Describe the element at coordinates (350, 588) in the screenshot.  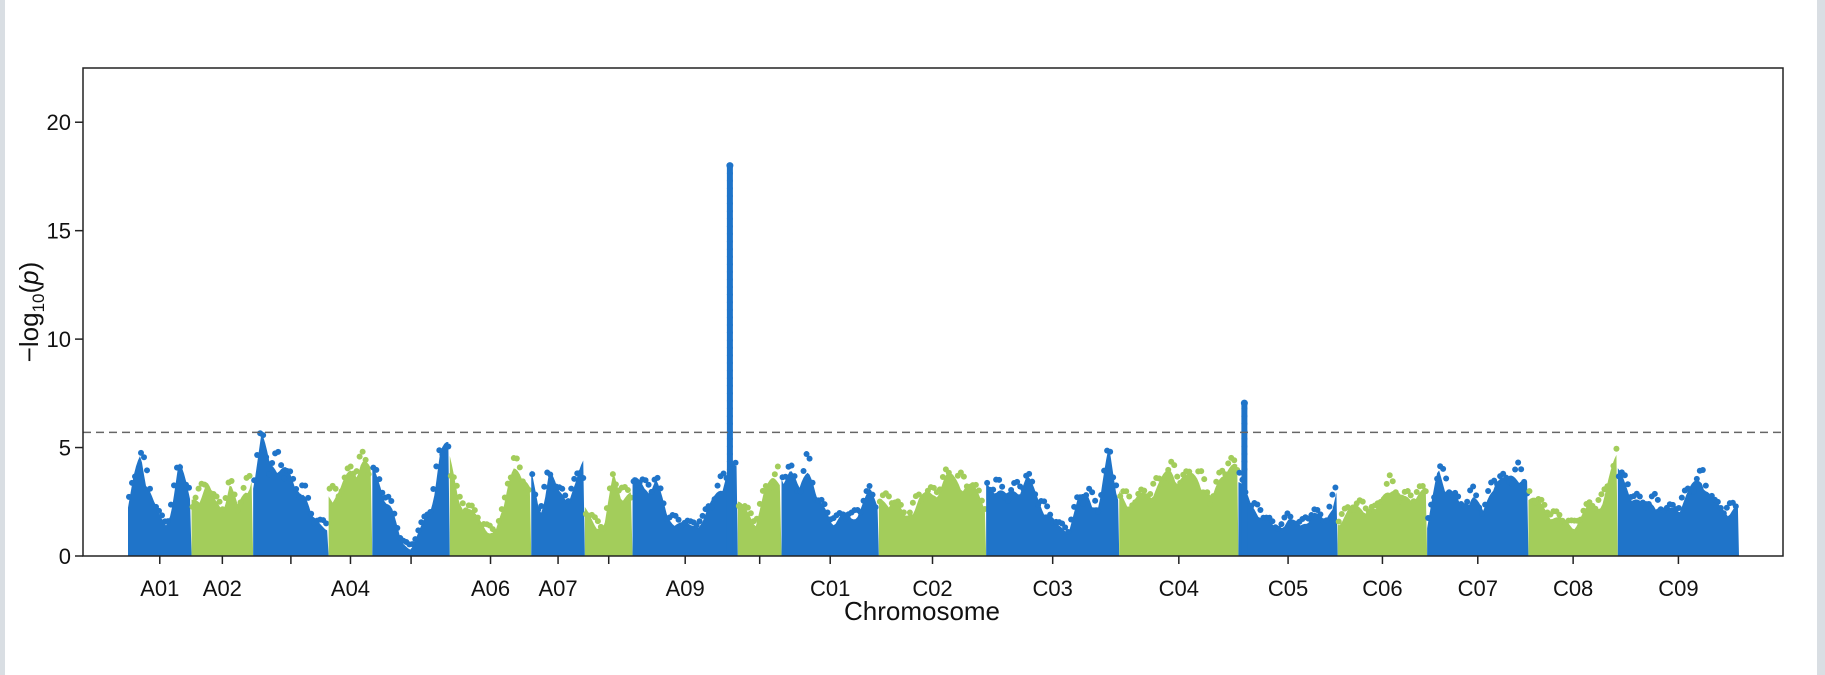
I see `x-tick-label: A04` at that location.